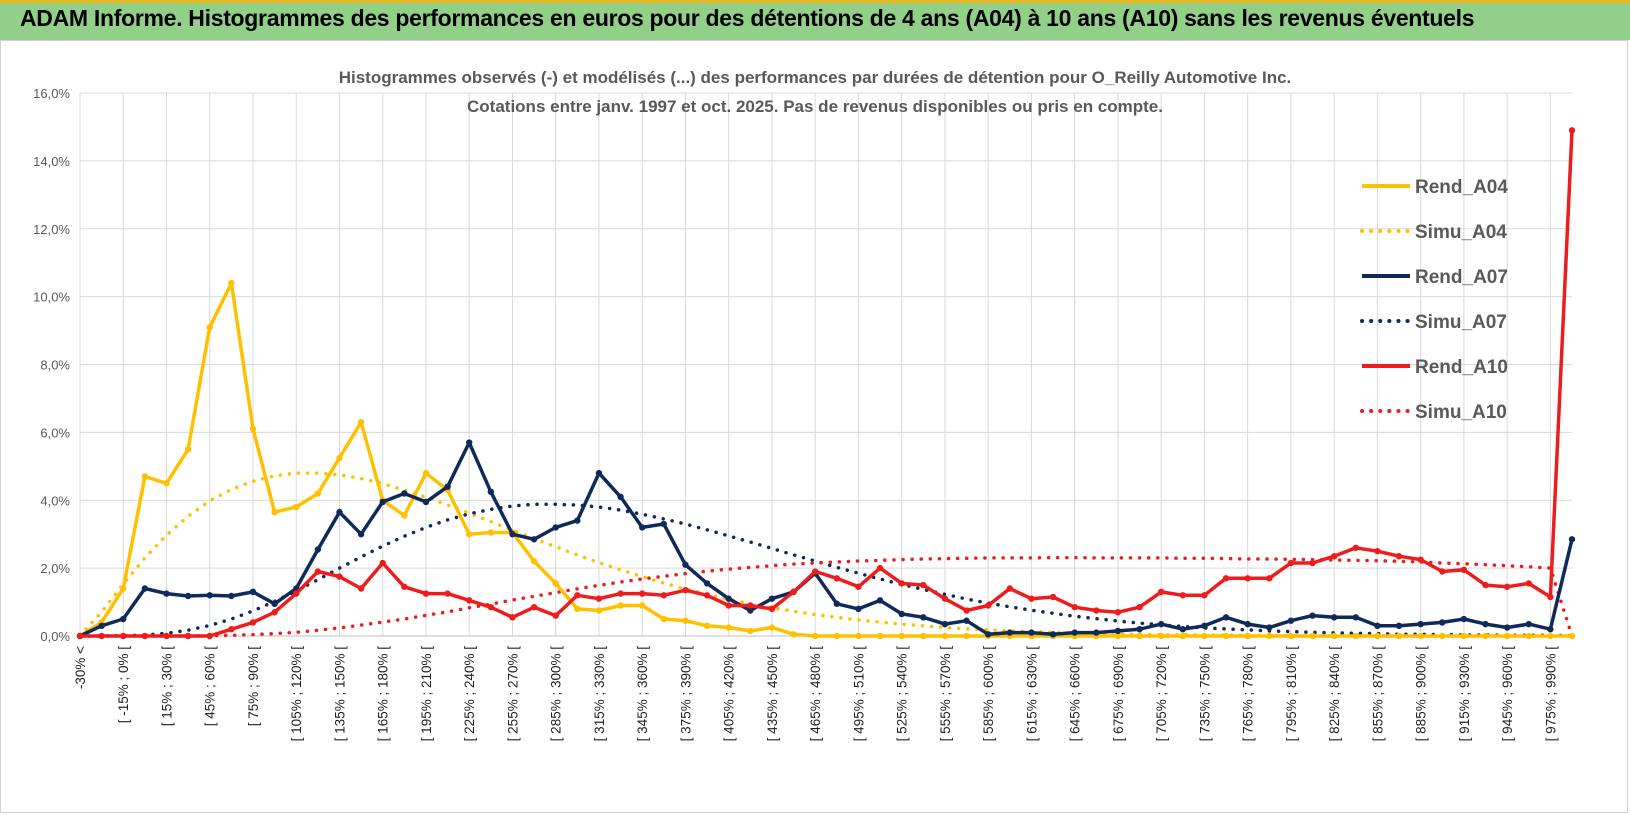 Image resolution: width=1630 pixels, height=815 pixels. Describe the element at coordinates (123, 685) in the screenshot. I see `x-tick-label: [ -15% ; 0% [` at that location.